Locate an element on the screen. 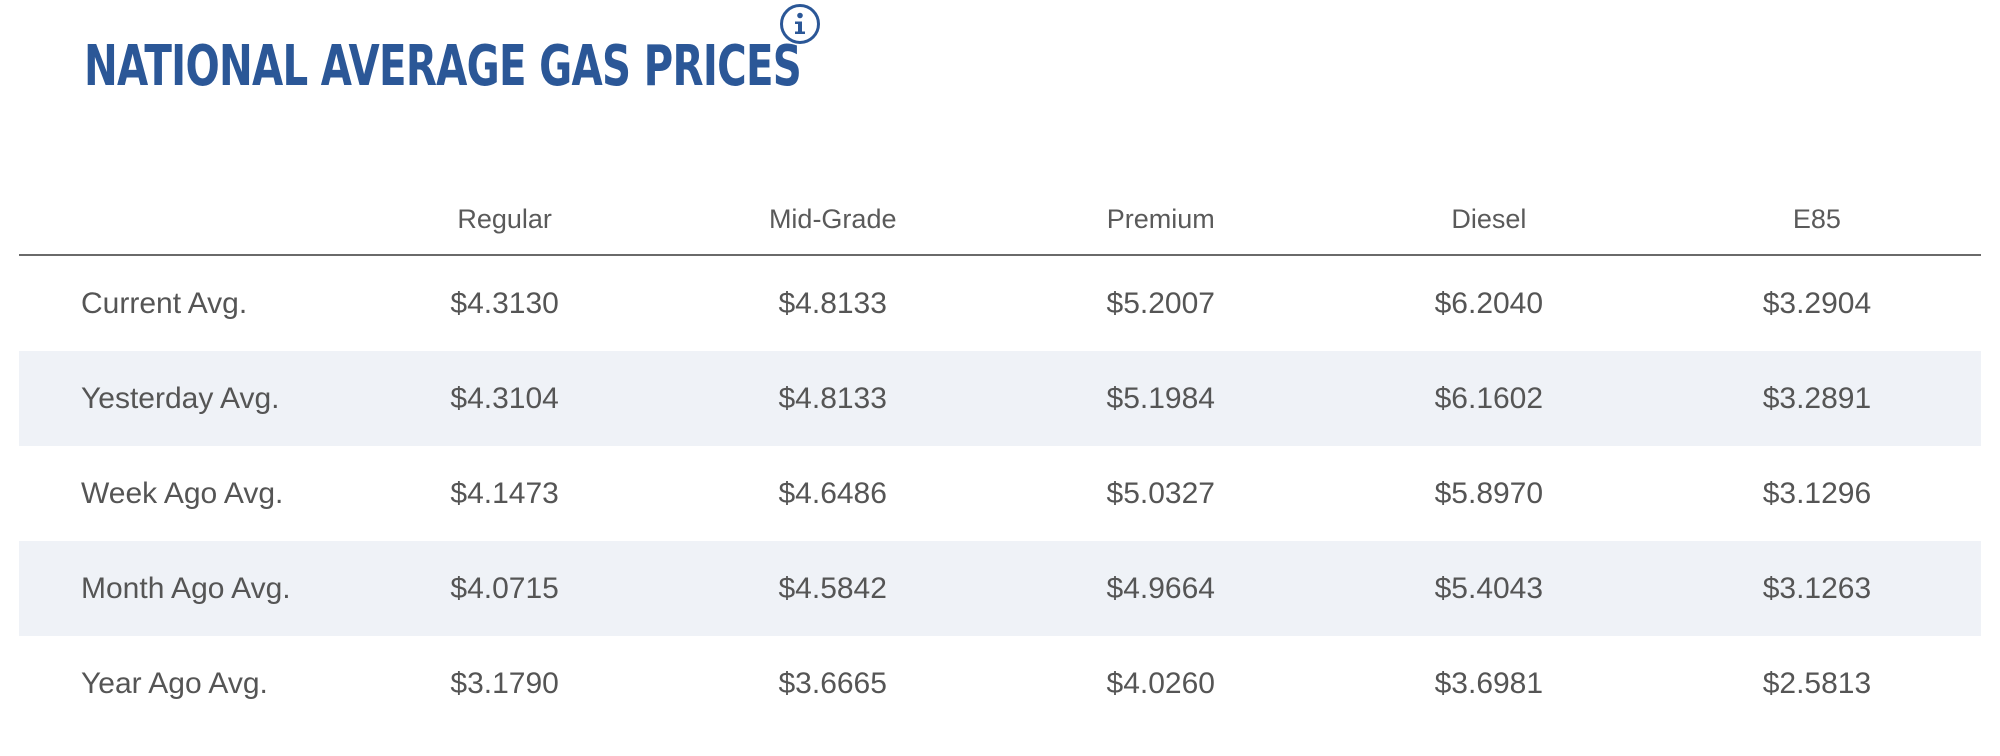 This screenshot has width=2000, height=756. price-cell: $4.3104 is located at coordinates (504, 398).